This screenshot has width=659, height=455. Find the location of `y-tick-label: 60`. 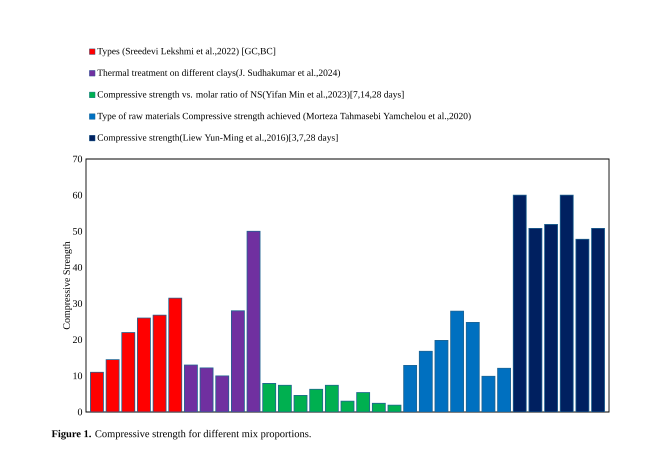

y-tick-label: 60 is located at coordinates (77, 195).